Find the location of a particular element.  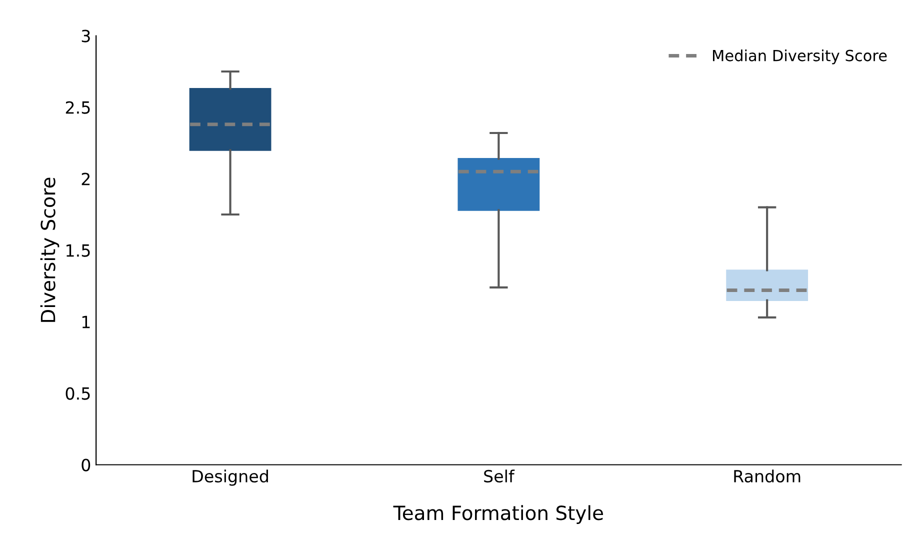

x-tick-label: Random is located at coordinates (767, 476).